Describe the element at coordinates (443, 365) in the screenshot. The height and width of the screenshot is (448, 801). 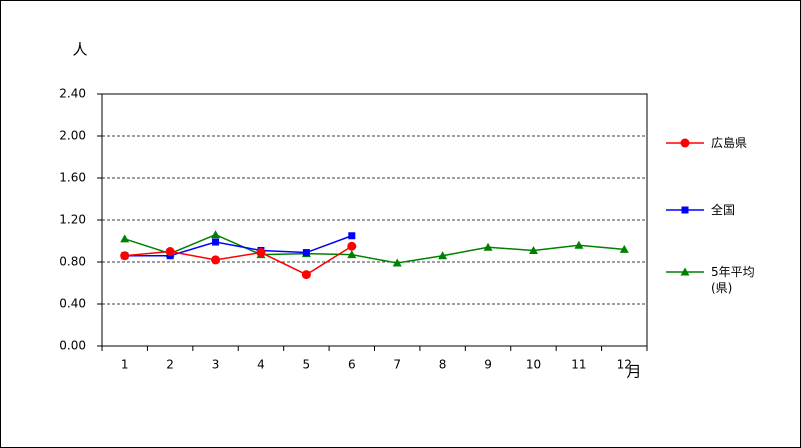
I see `x-tick-label: 8` at that location.